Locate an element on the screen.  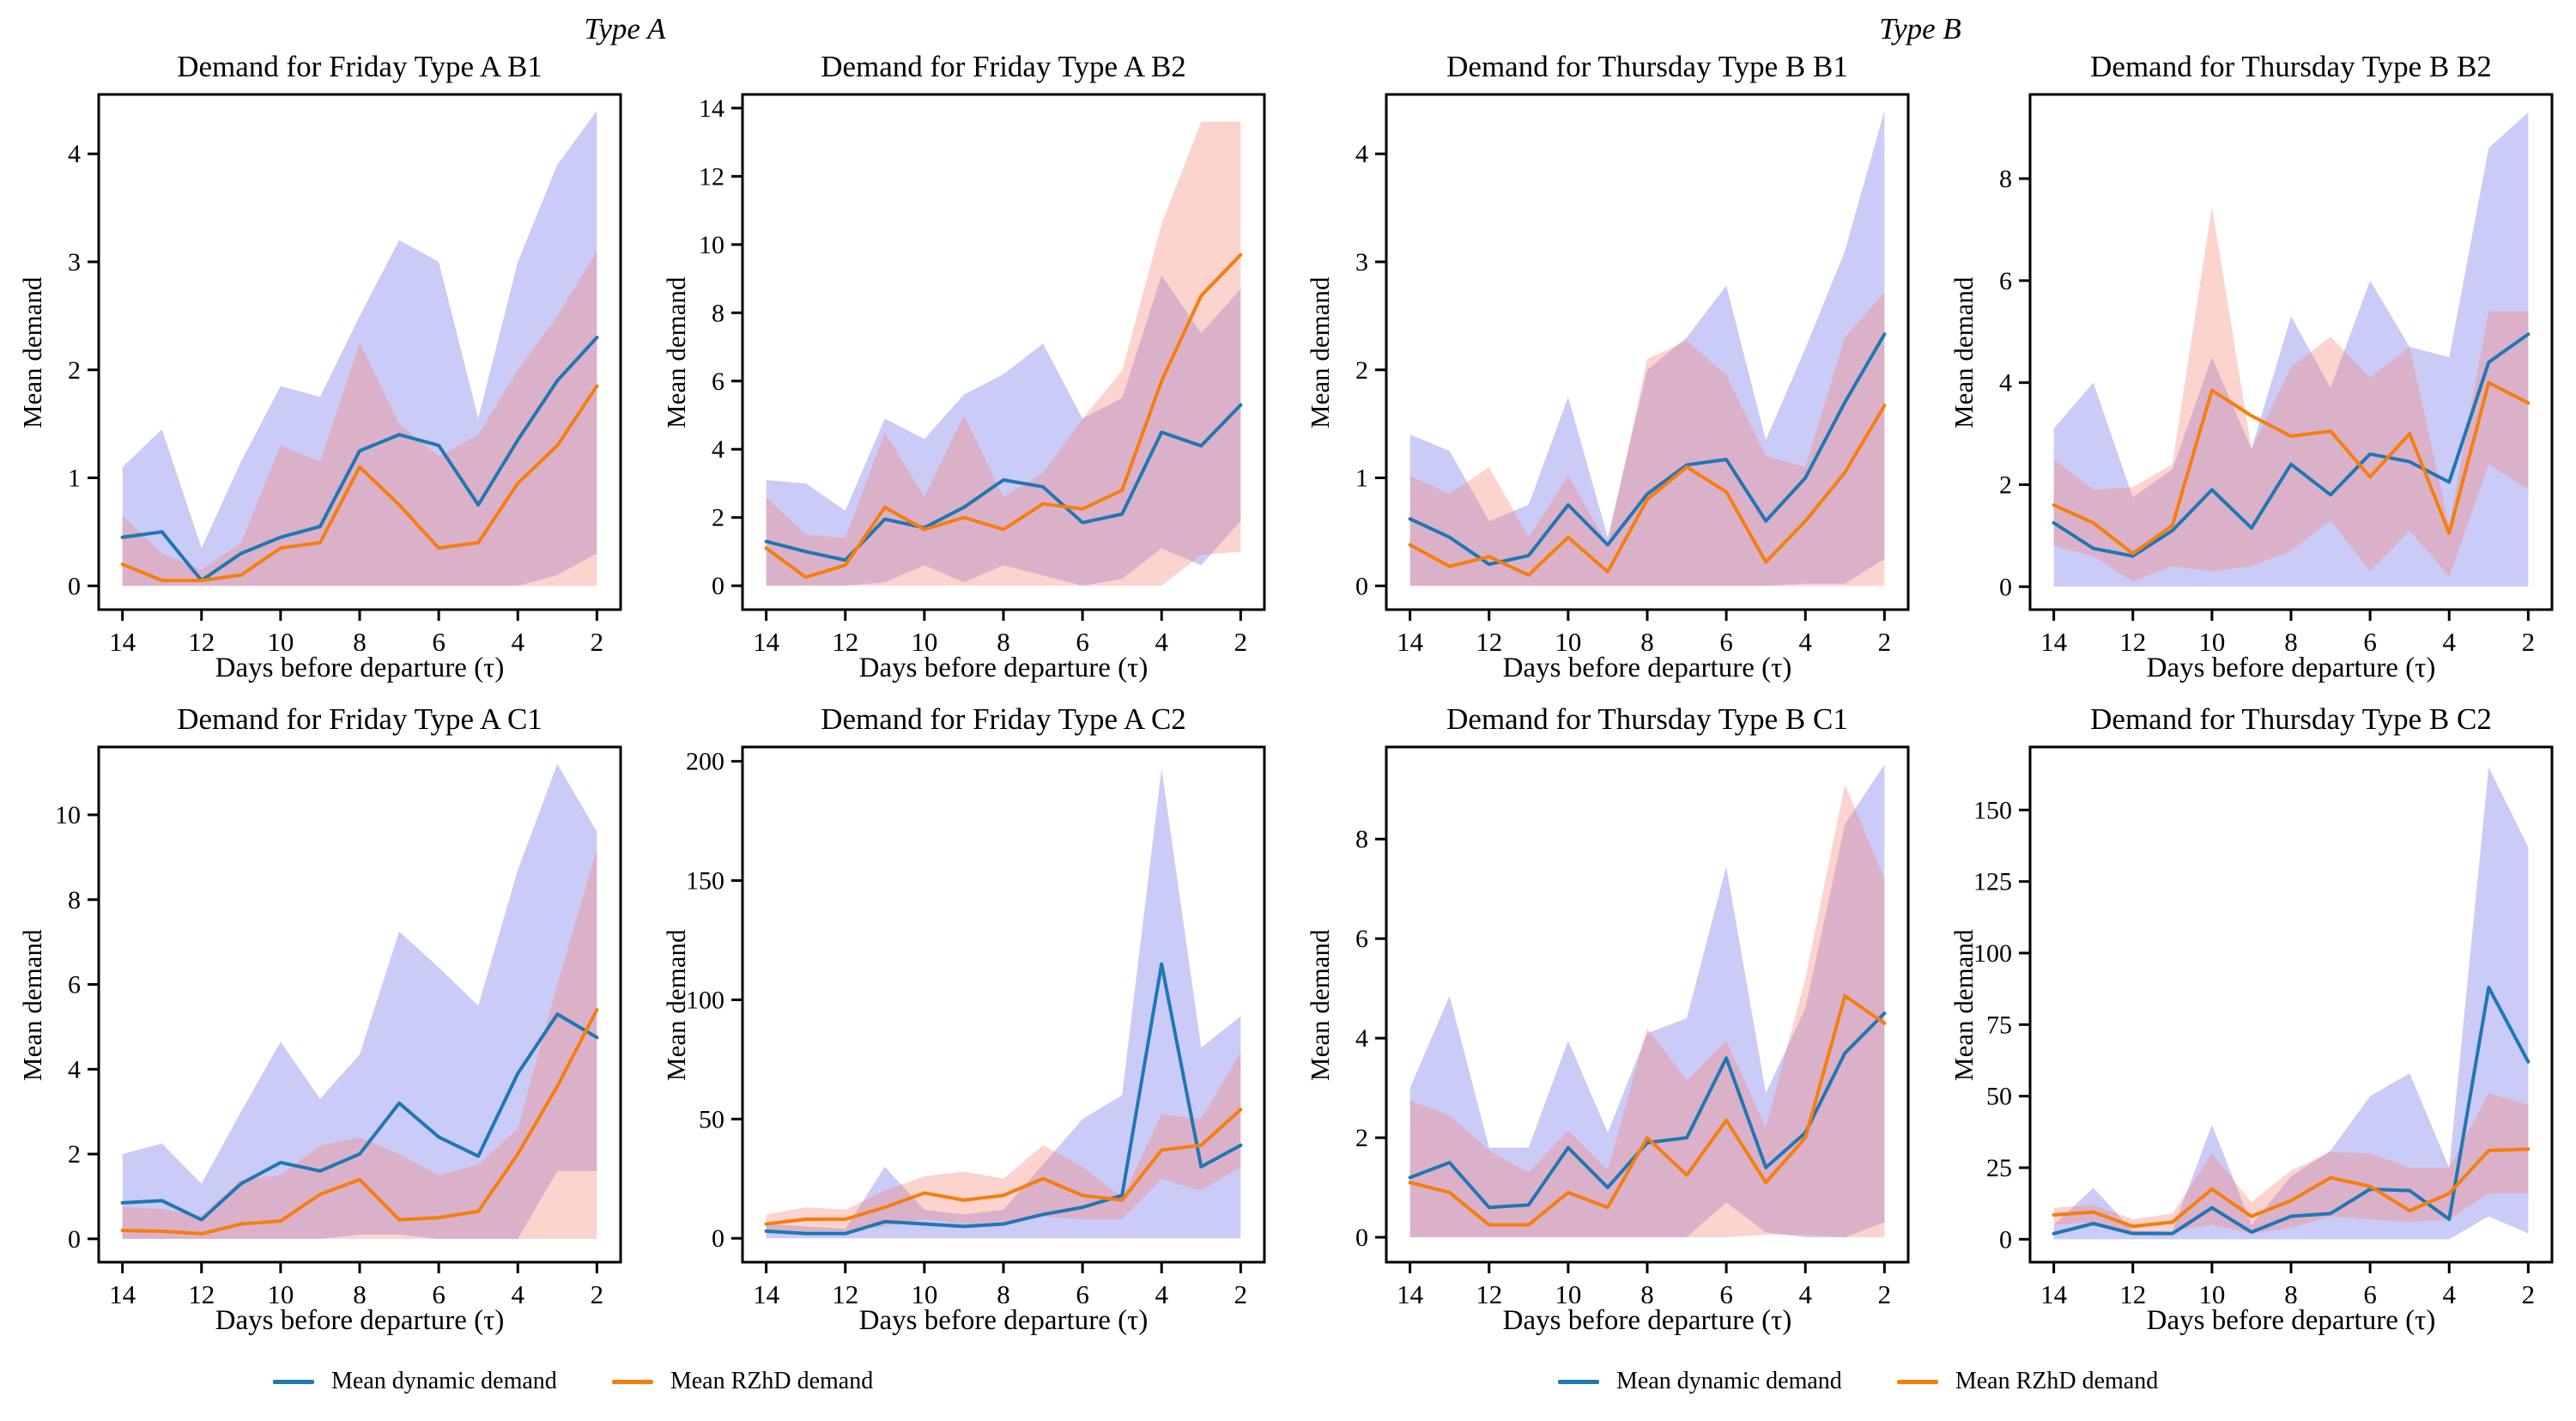
chart-title: Demand for Thursday Type B B2 is located at coordinates (2291, 66).